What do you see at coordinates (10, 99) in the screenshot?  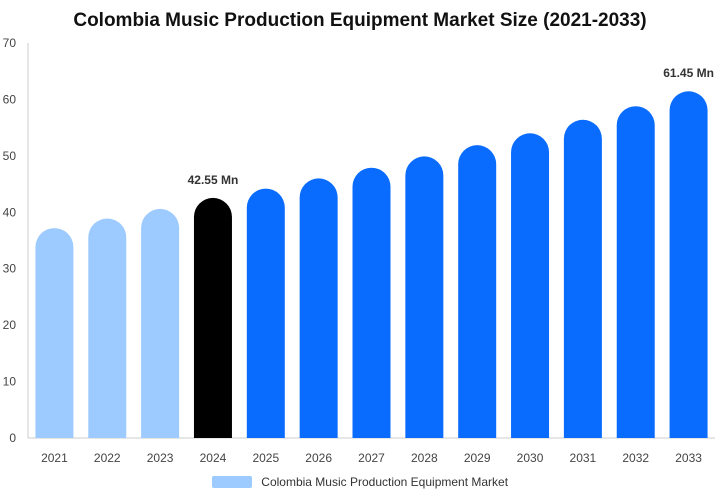 I see `y-tick-label: 60` at bounding box center [10, 99].